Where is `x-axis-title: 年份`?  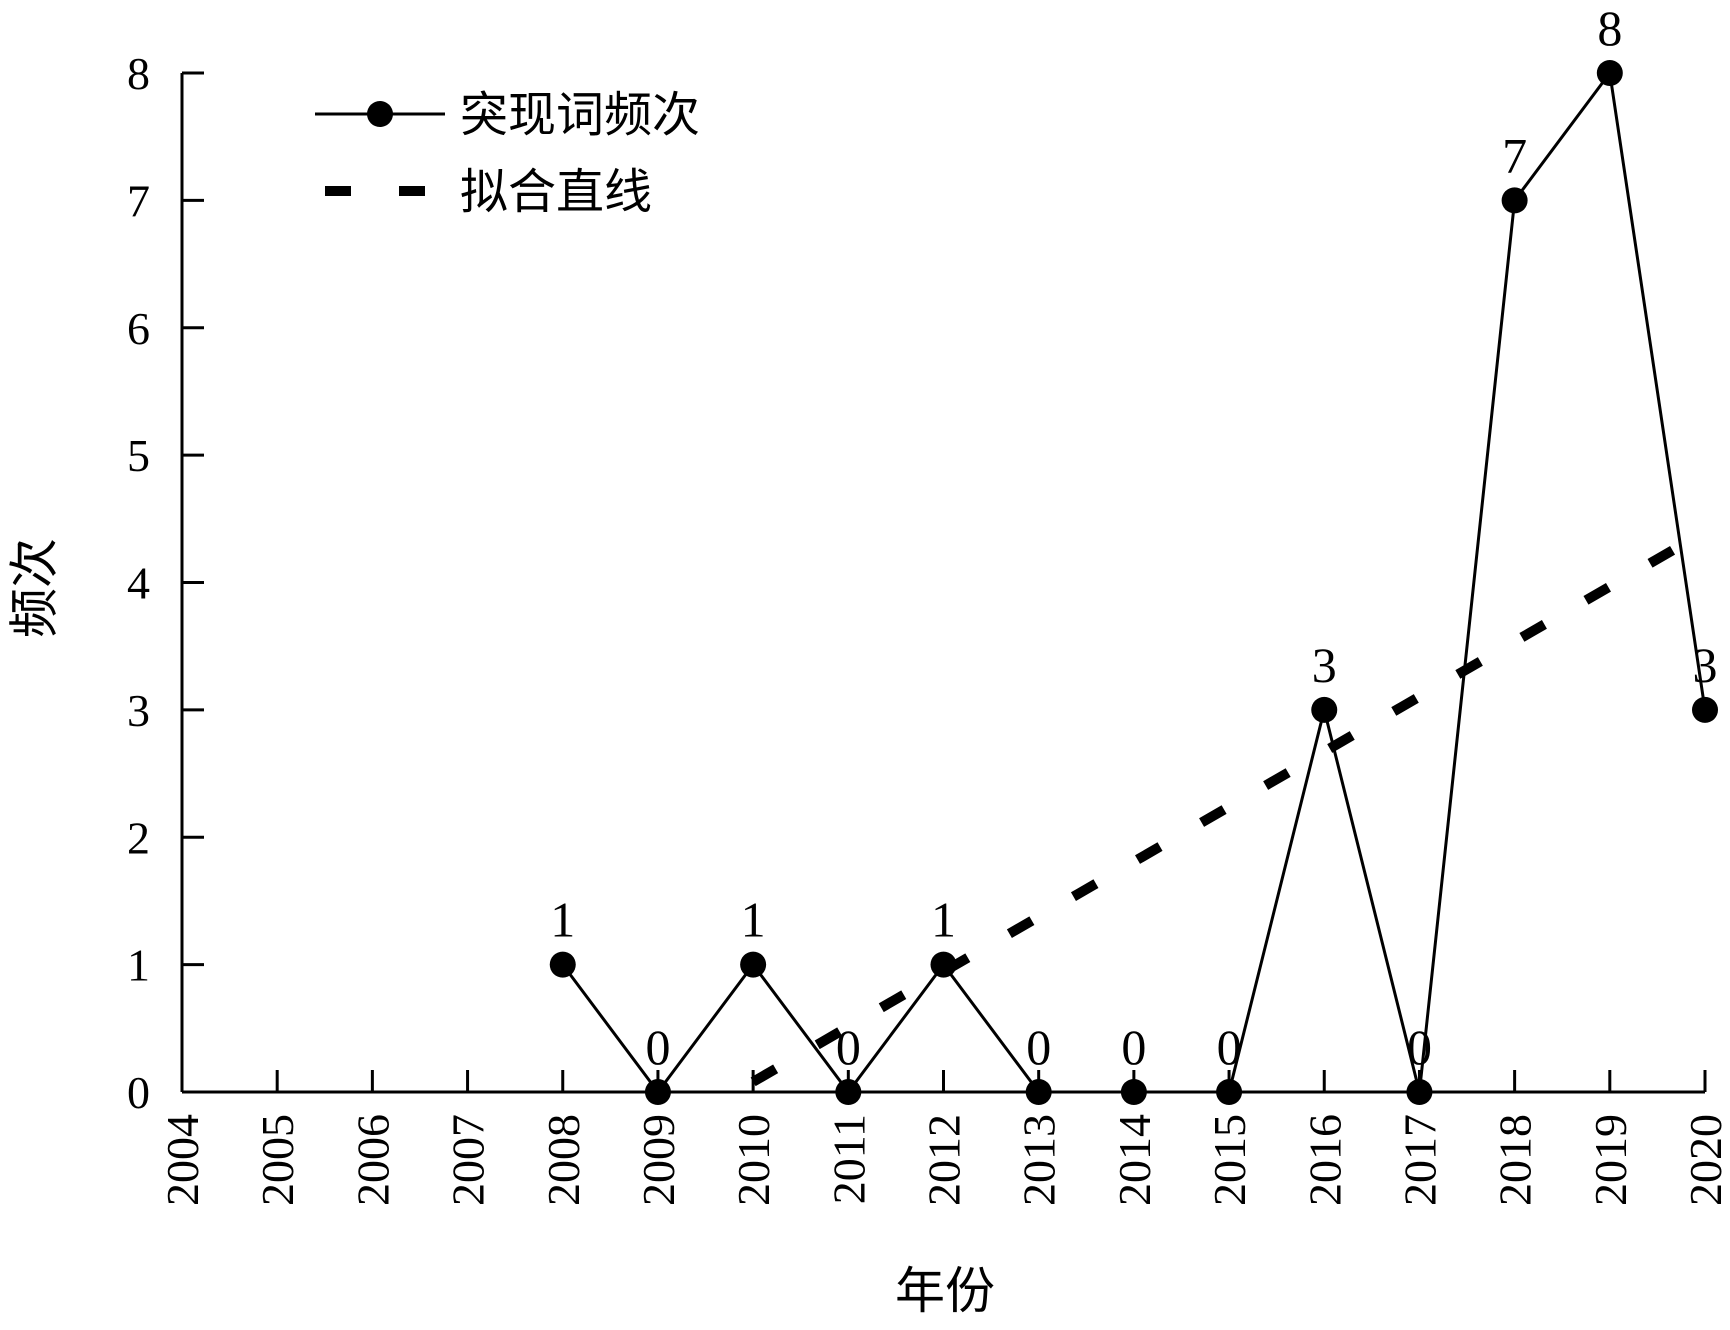
x-axis-title: 年份 is located at coordinates (945, 1291).